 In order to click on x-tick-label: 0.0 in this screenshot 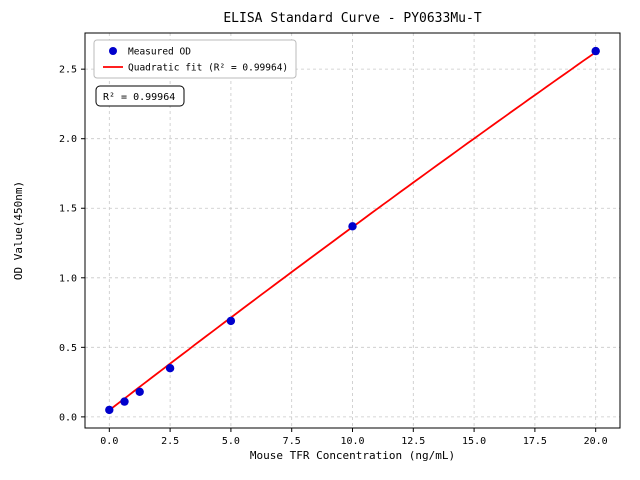, I will do `click(109, 441)`.